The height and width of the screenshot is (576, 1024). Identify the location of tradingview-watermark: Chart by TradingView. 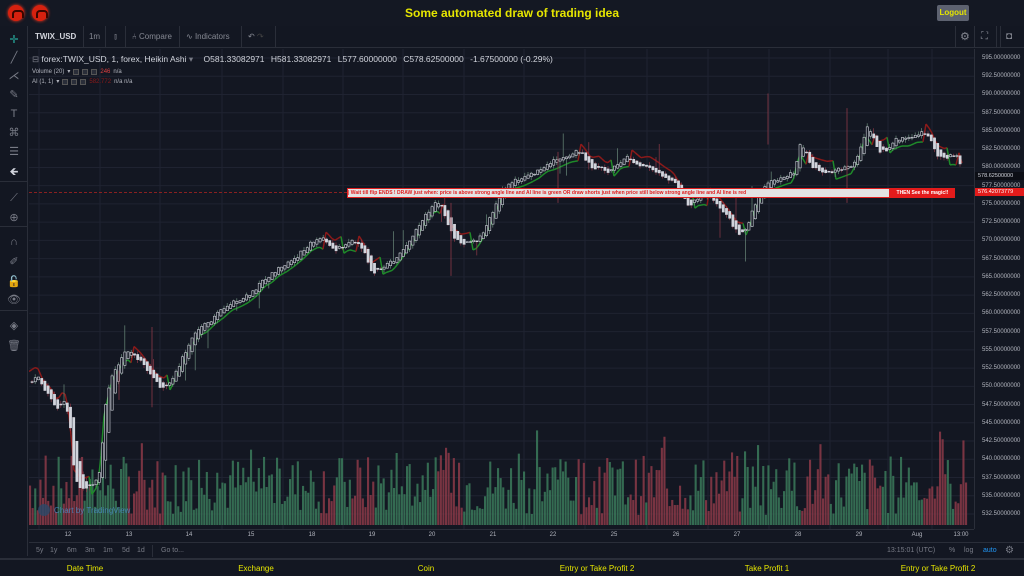
(84, 510).